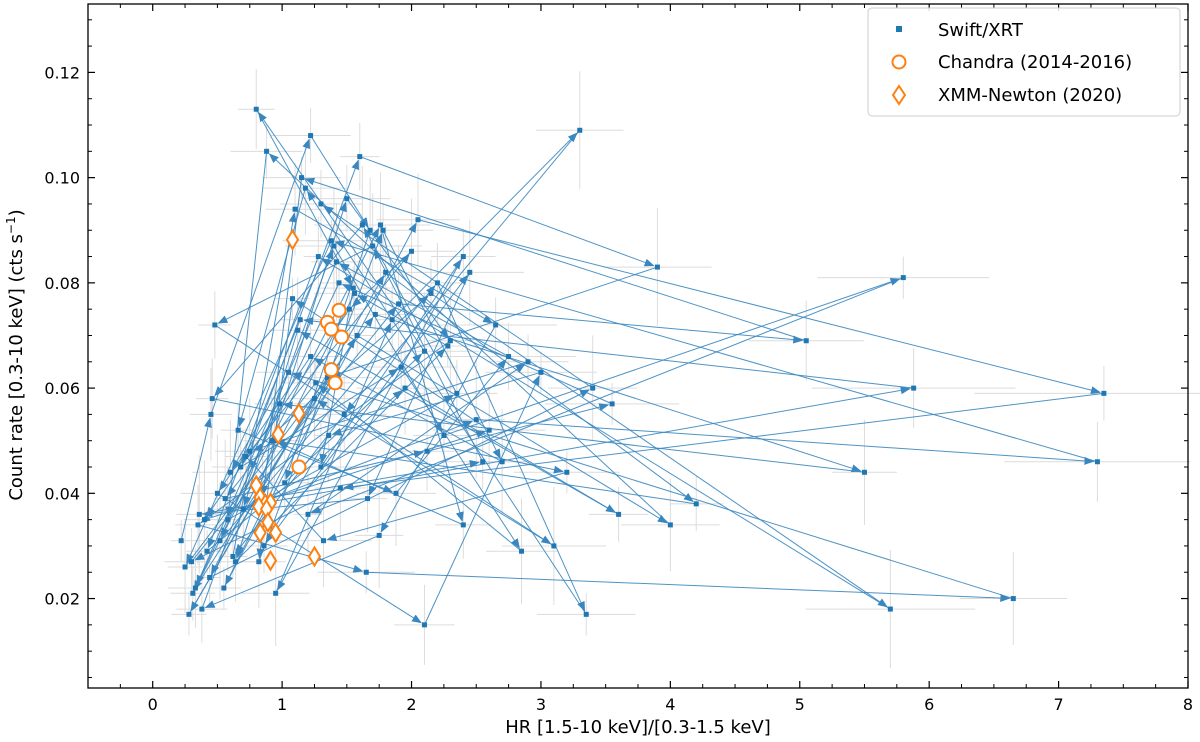 The width and height of the screenshot is (1200, 742). I want to click on y-tick-label: 0.06, so click(62, 388).